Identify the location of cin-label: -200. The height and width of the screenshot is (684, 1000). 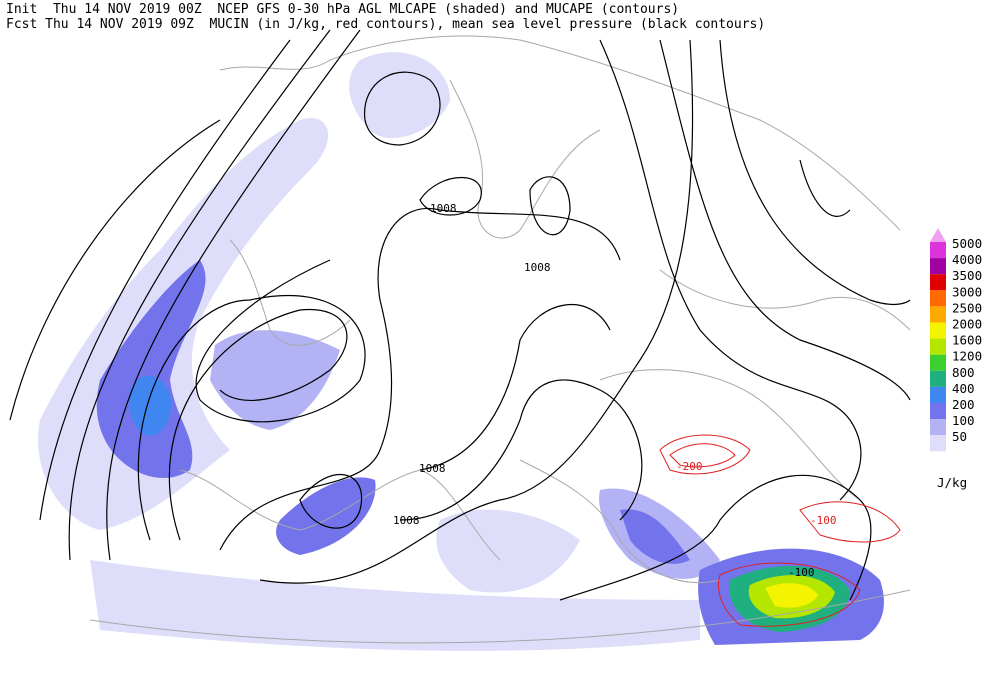
(689, 466).